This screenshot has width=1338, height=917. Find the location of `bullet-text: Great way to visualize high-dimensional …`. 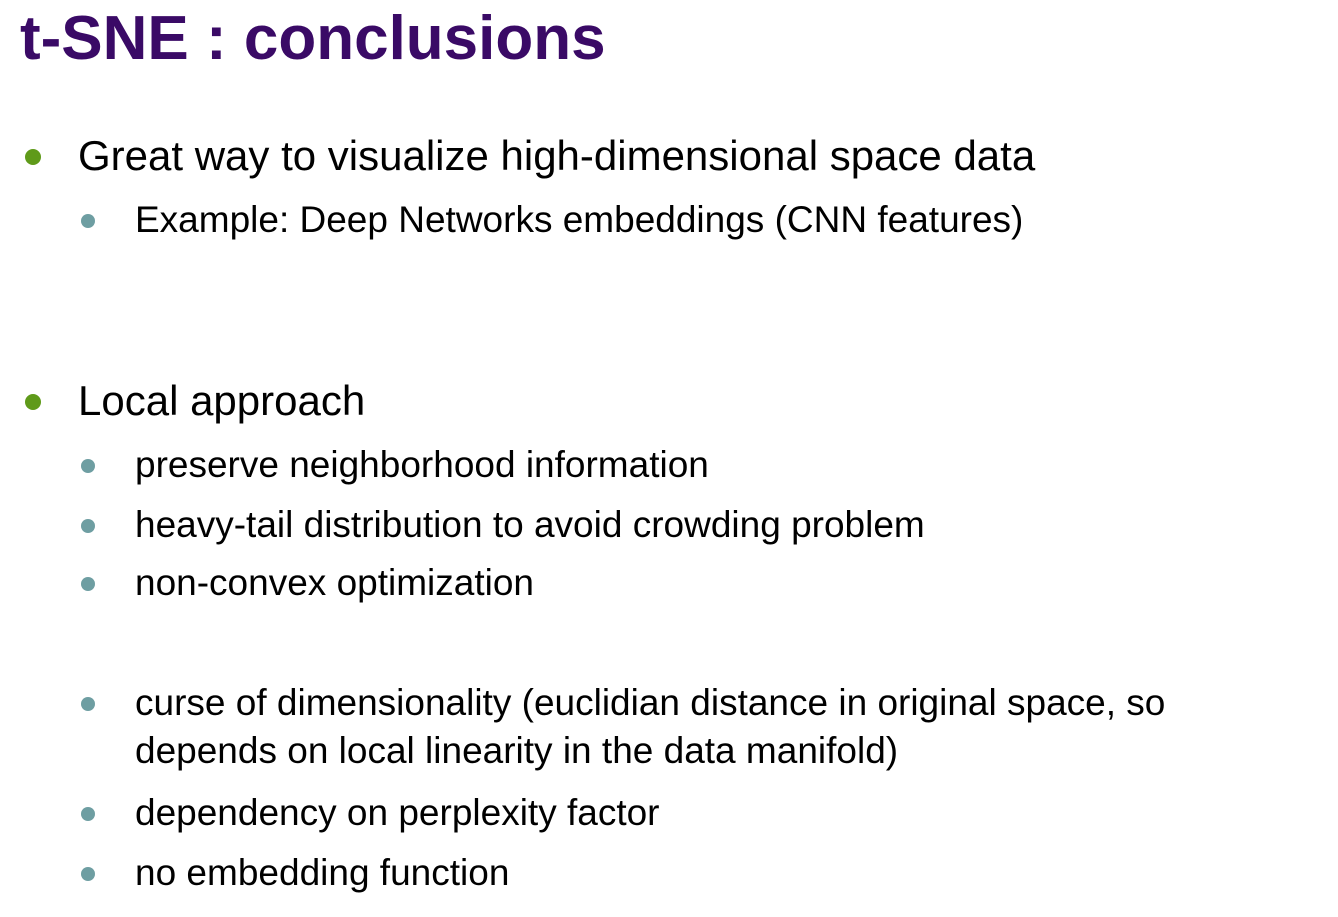

bullet-text: Great way to visualize high-dimensional … is located at coordinates (557, 155).